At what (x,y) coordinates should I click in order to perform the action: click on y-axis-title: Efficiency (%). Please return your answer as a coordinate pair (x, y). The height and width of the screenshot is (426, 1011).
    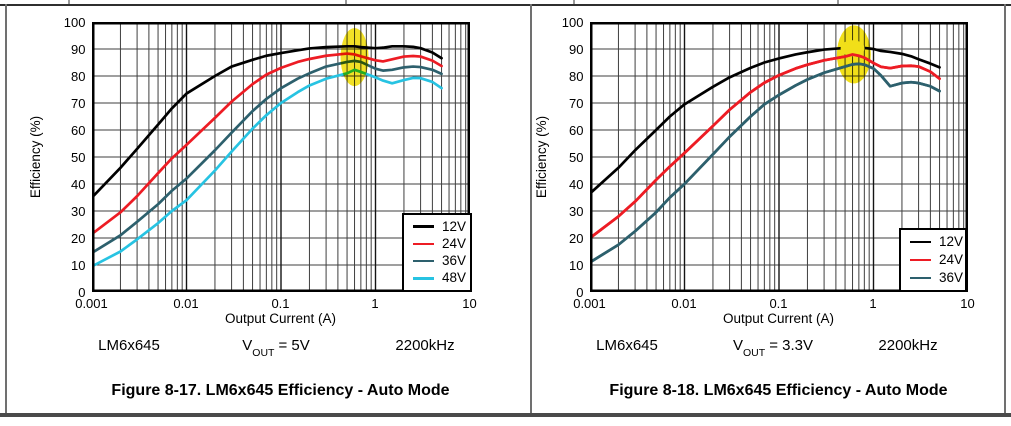
    Looking at the image, I should click on (541, 157).